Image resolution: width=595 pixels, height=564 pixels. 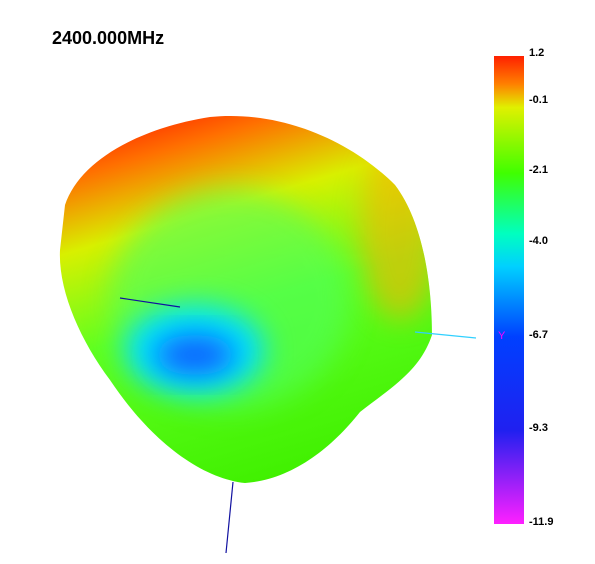 I want to click on y-axis-line, so click(x=445, y=335).